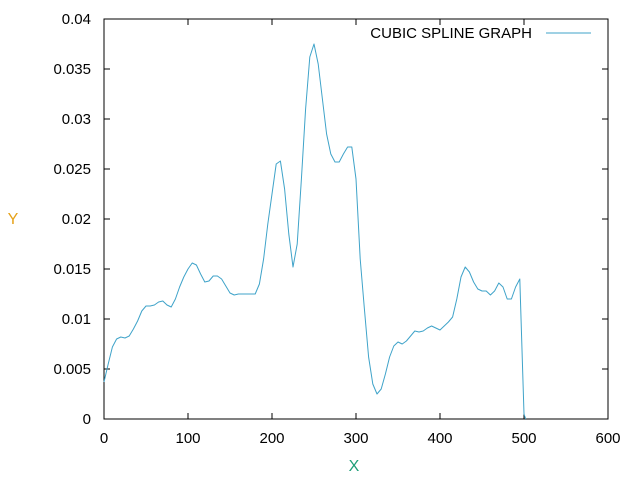  I want to click on legend: CUBIC SPLINE GRAPH, so click(480, 33).